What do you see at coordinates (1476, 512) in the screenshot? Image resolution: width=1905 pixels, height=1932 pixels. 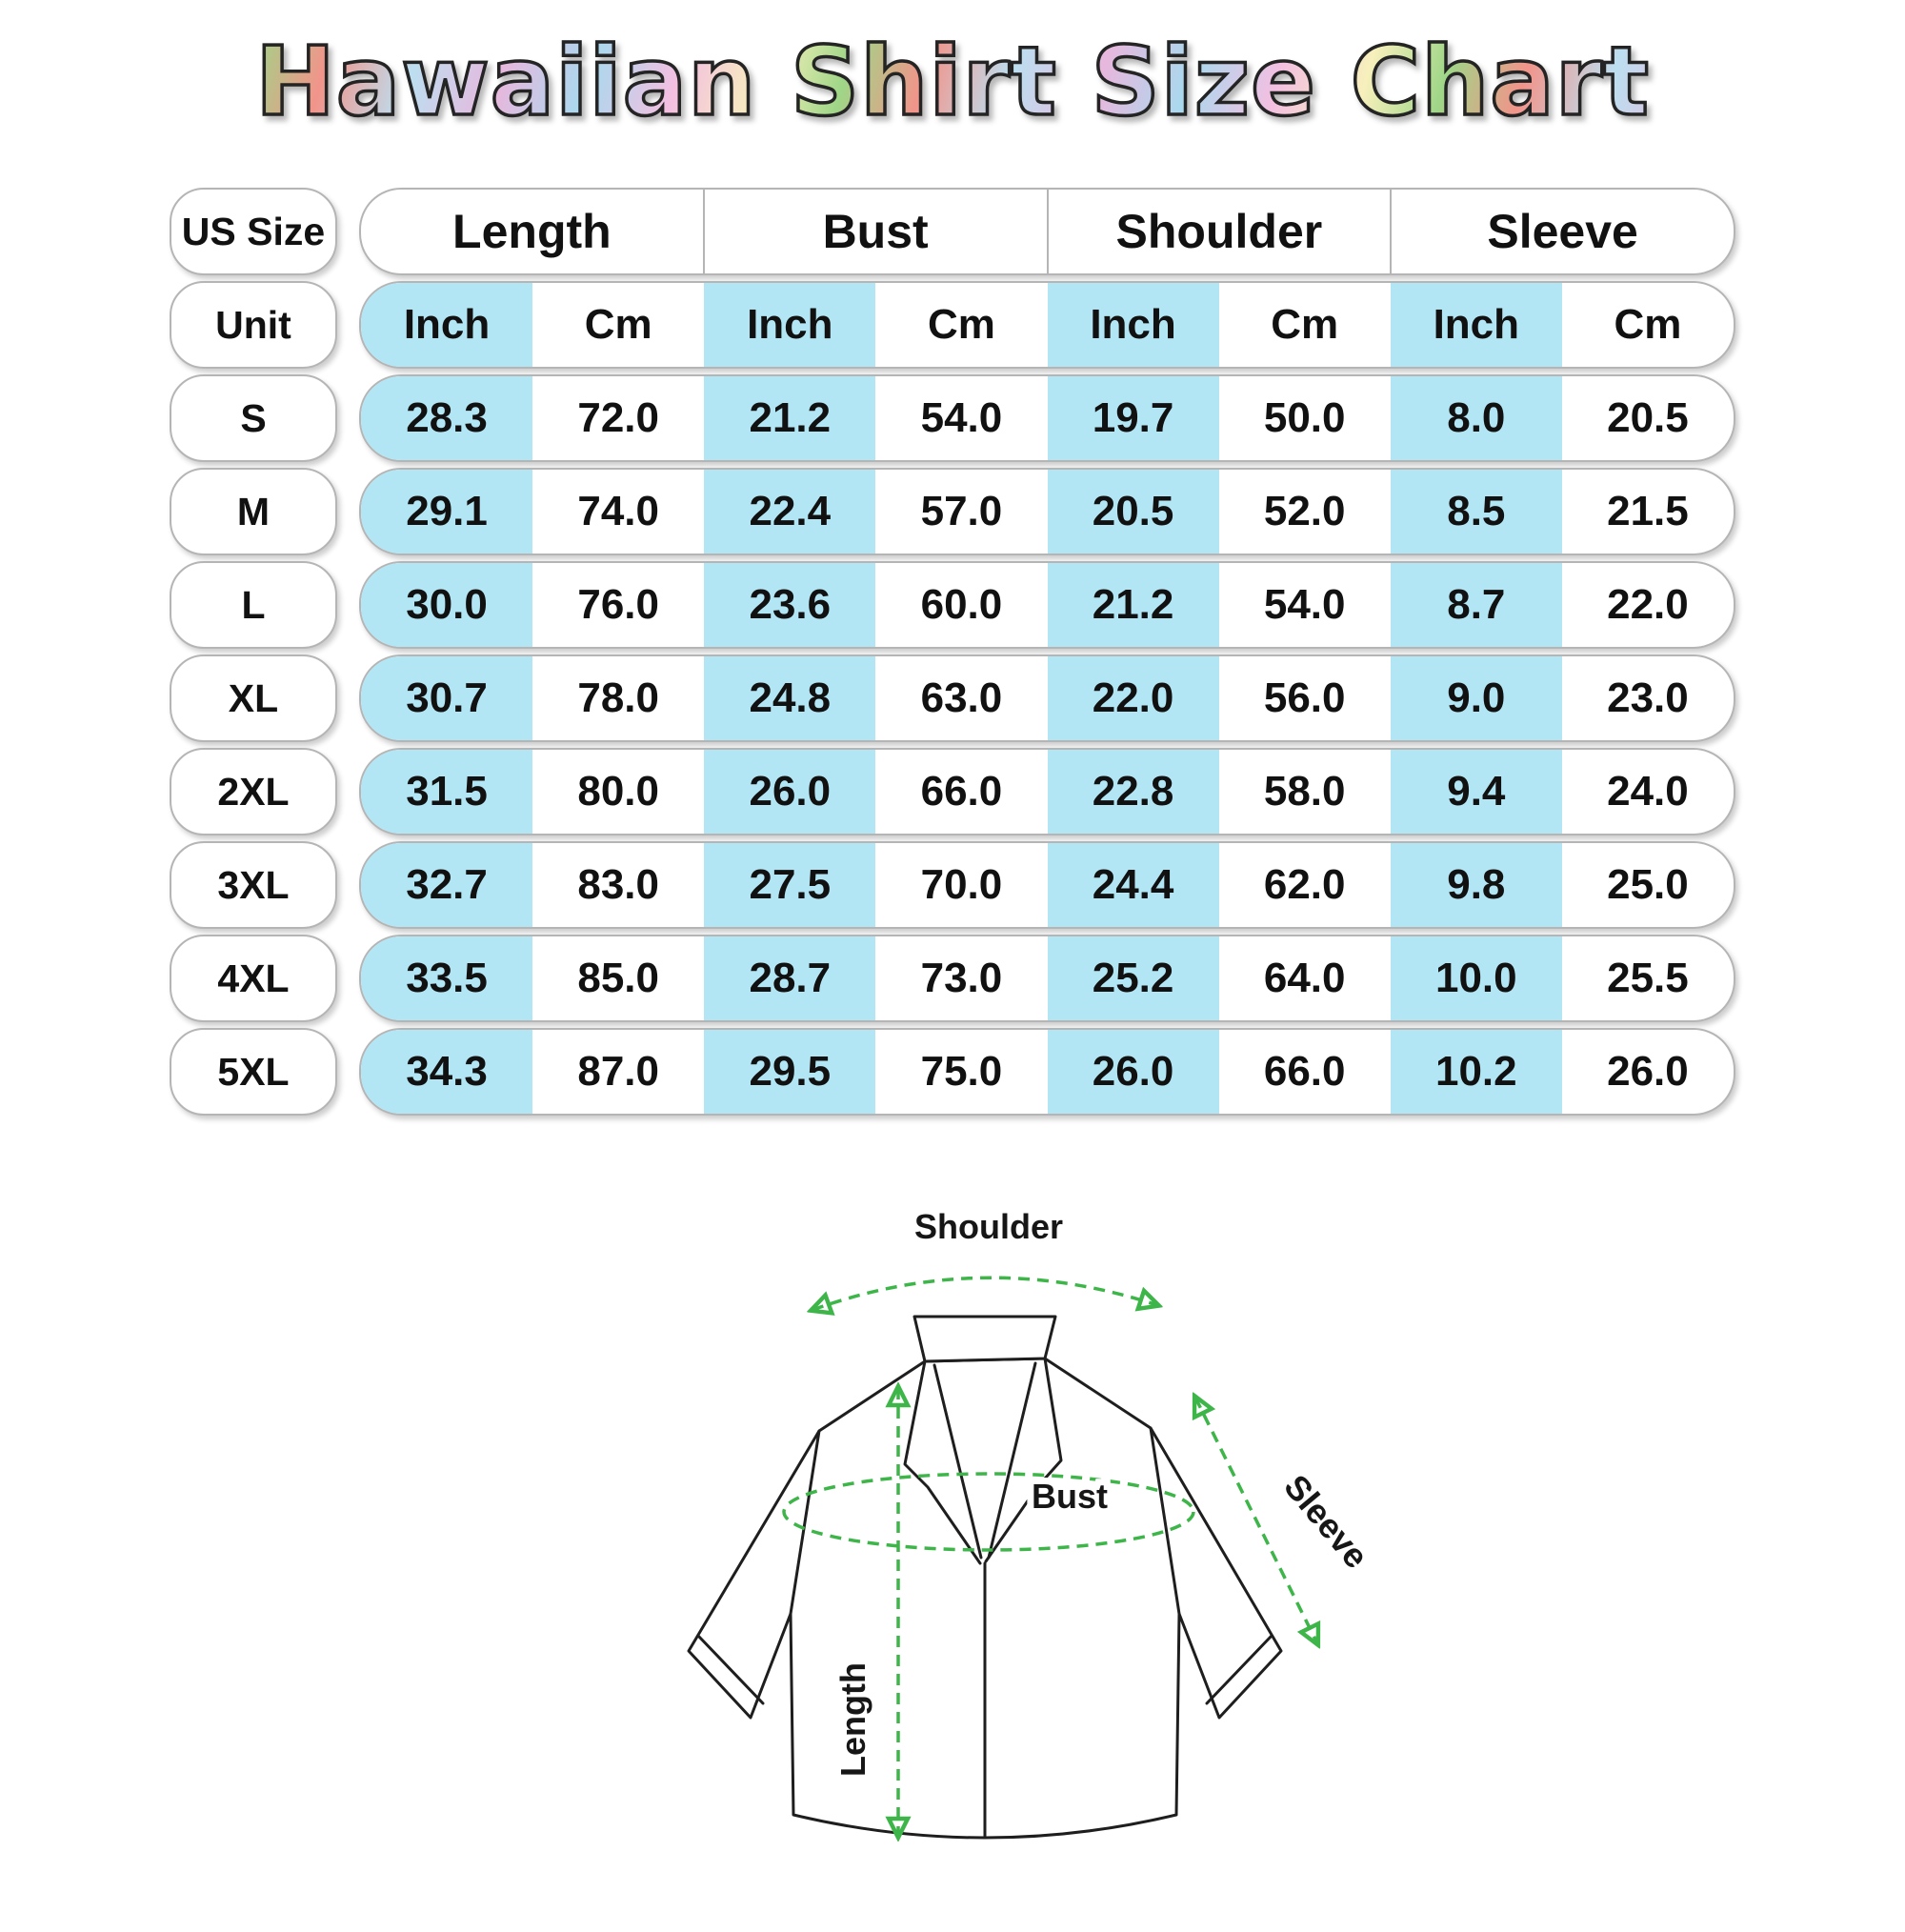 I see `value-cell: 8.5` at bounding box center [1476, 512].